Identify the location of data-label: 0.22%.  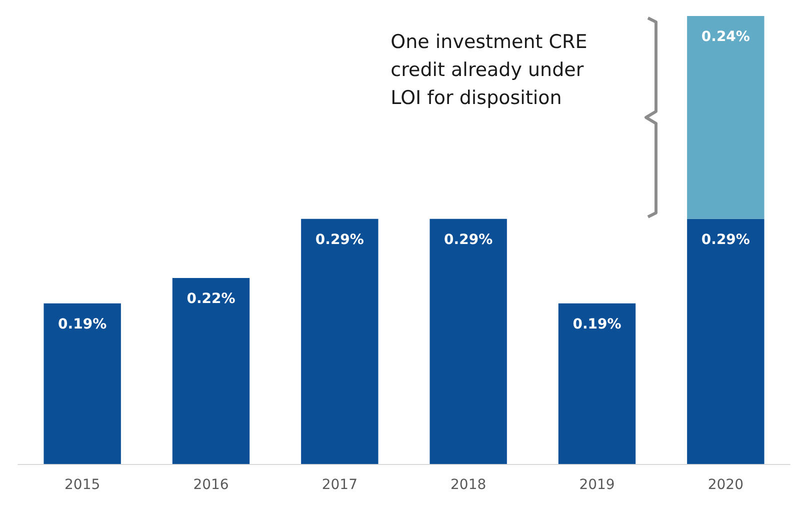
(211, 299).